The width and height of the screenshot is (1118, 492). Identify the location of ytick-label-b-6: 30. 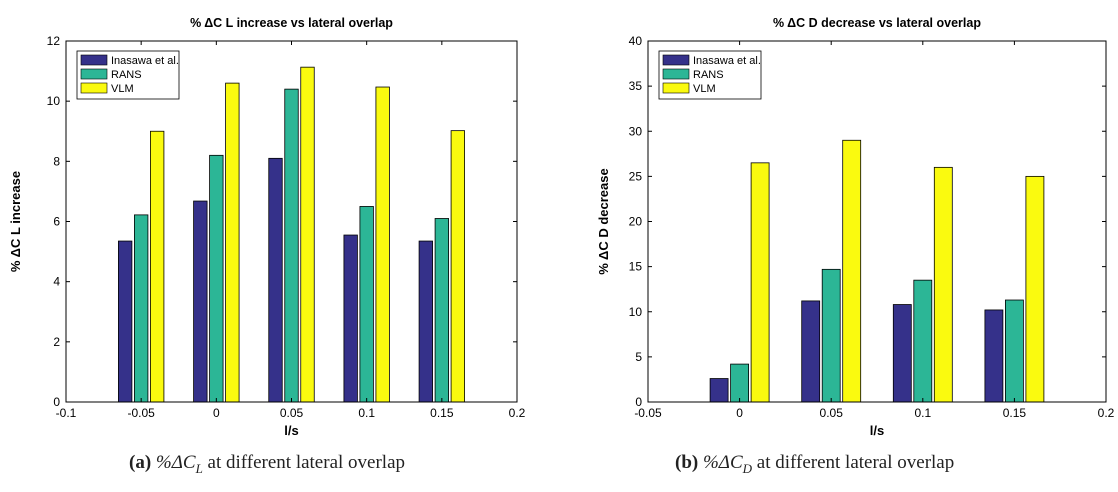
(636, 131).